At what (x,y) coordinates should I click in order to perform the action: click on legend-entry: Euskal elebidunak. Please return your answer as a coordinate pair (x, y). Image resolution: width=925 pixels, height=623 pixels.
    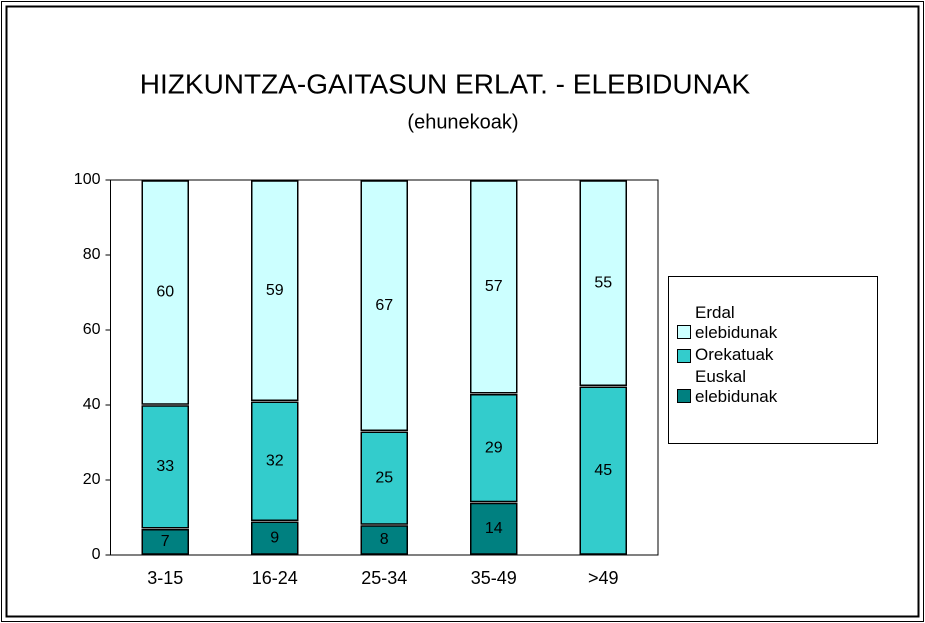
    Looking at the image, I should click on (773, 387).